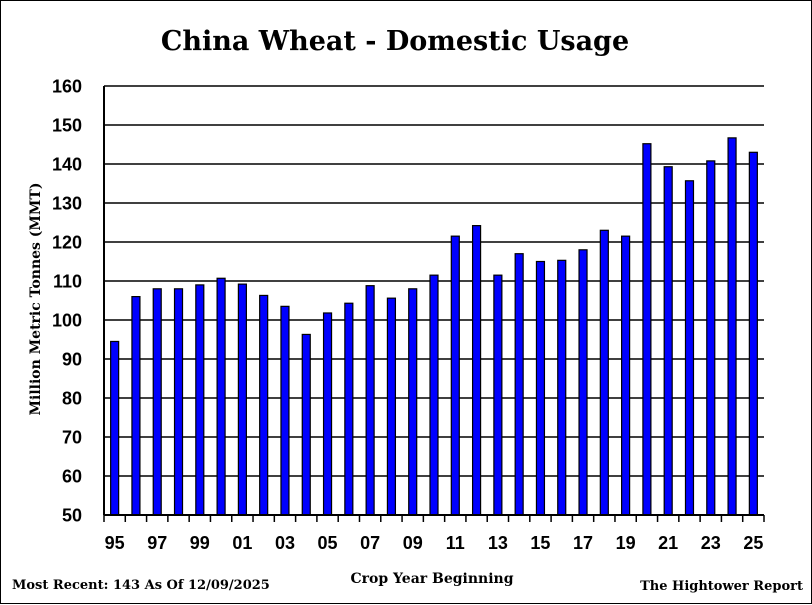 The width and height of the screenshot is (812, 605). Describe the element at coordinates (395, 41) in the screenshot. I see `chart-title: China Wheat - Domestic Usage` at that location.